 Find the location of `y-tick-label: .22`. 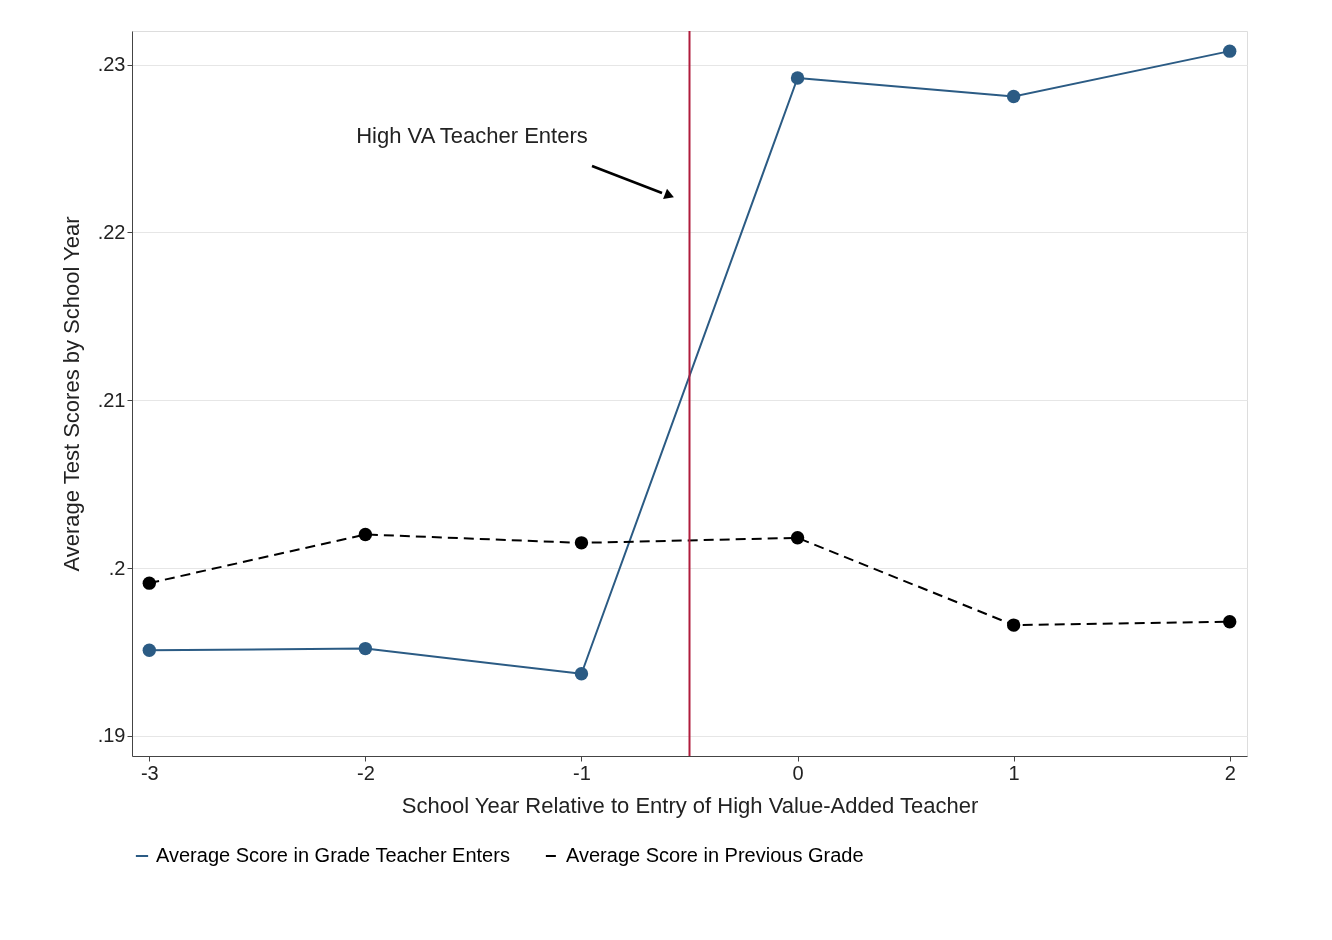

y-tick-label: .22 is located at coordinates (111, 231).